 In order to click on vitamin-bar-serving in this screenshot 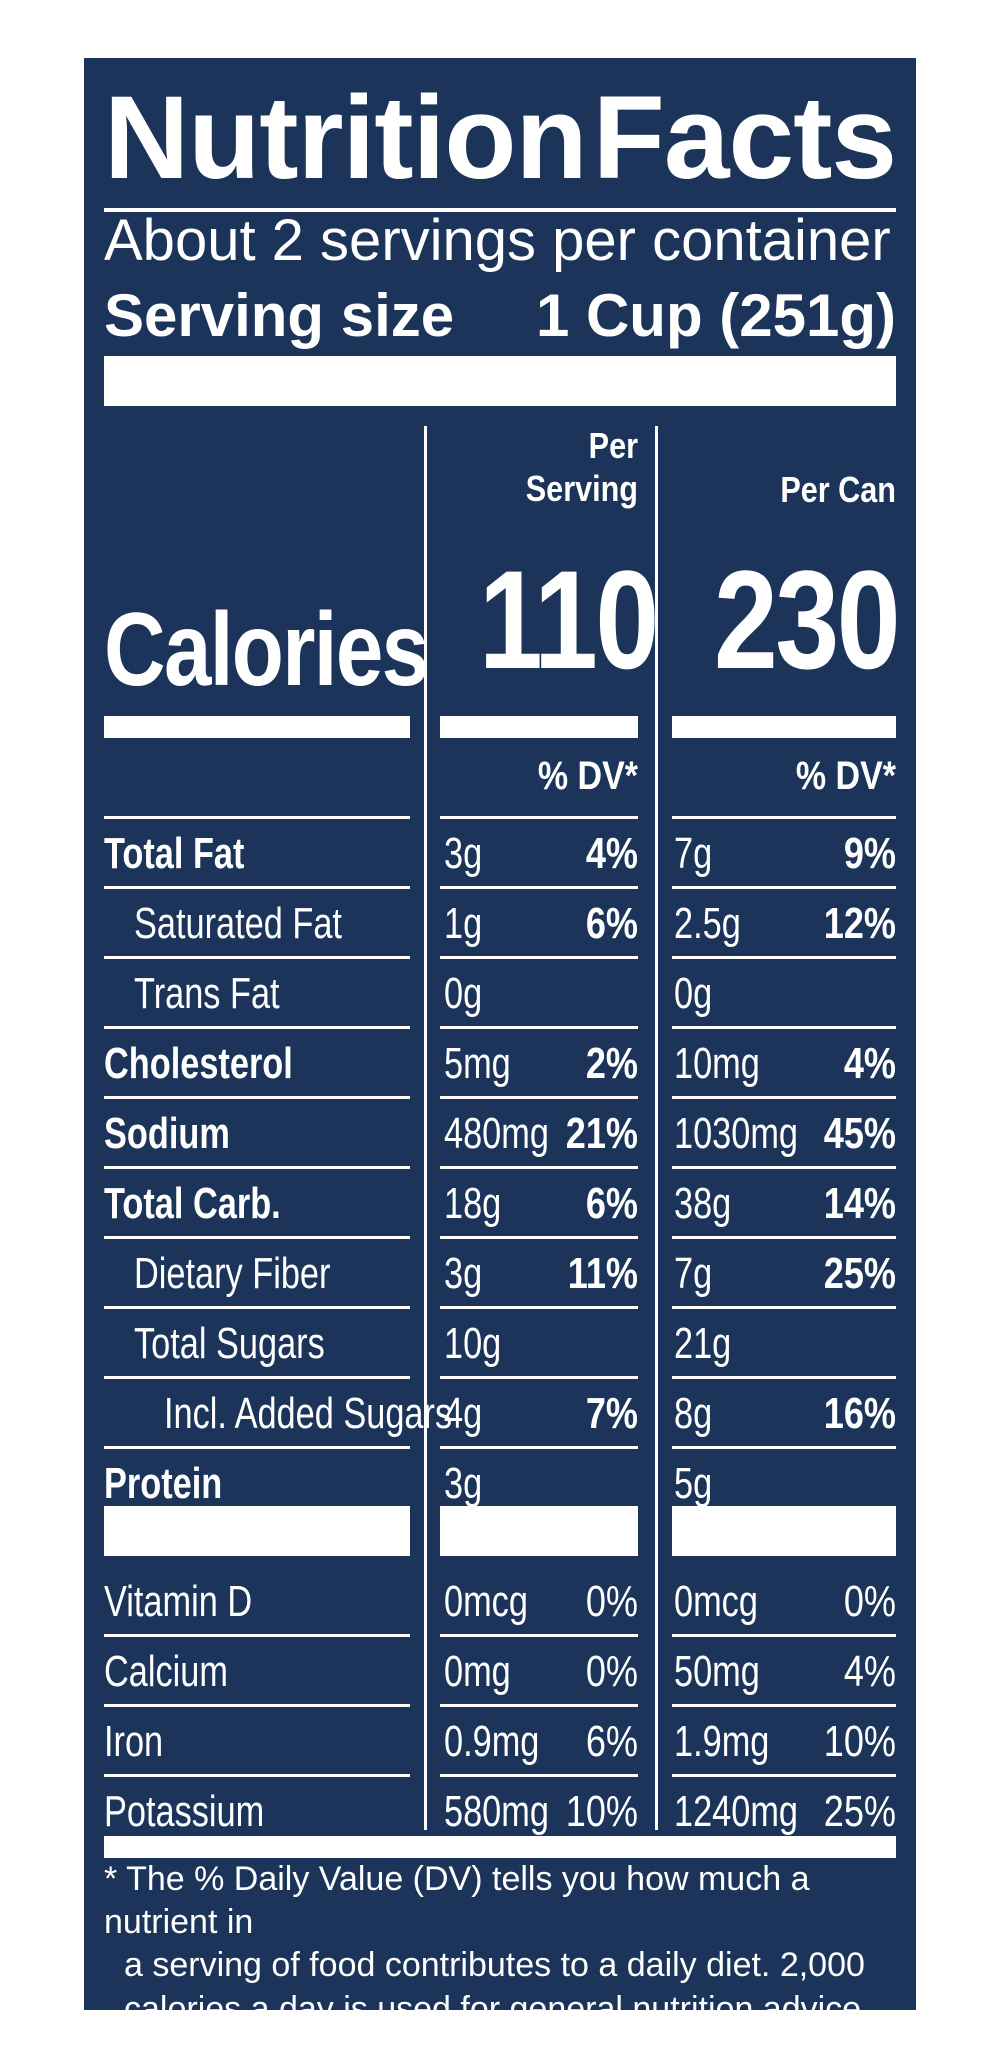, I will do `click(539, 1531)`.